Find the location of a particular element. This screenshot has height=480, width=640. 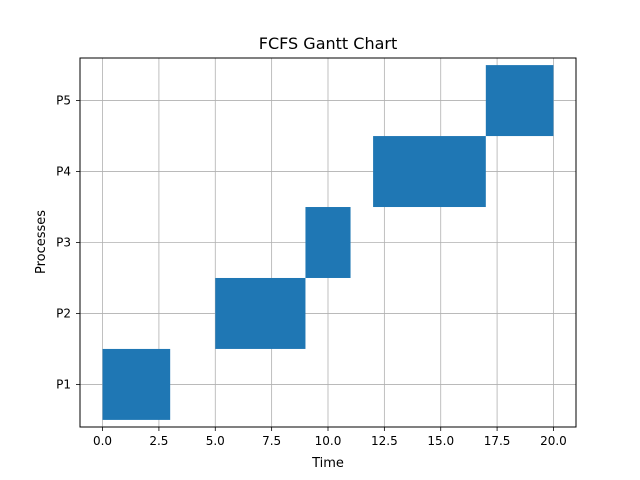

x-axis-label: Time is located at coordinates (327, 463).